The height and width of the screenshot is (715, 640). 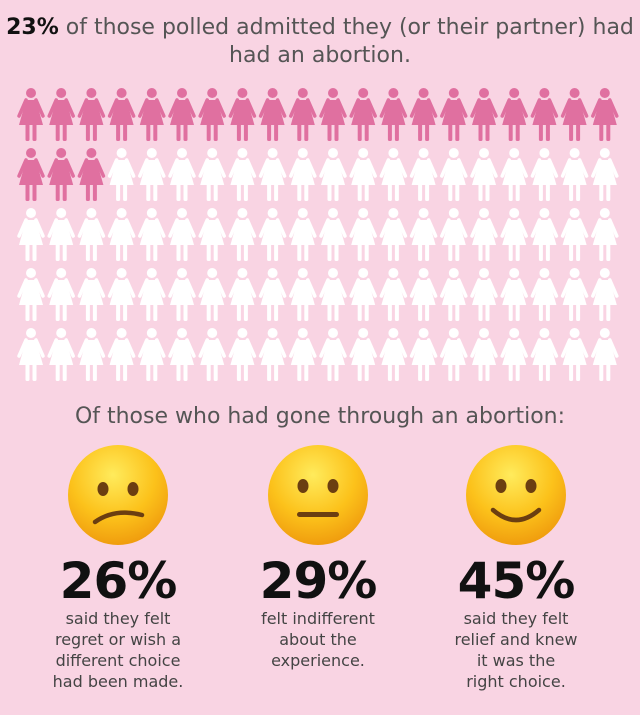 I want to click on headline-percent: 23%, so click(x=32, y=27).